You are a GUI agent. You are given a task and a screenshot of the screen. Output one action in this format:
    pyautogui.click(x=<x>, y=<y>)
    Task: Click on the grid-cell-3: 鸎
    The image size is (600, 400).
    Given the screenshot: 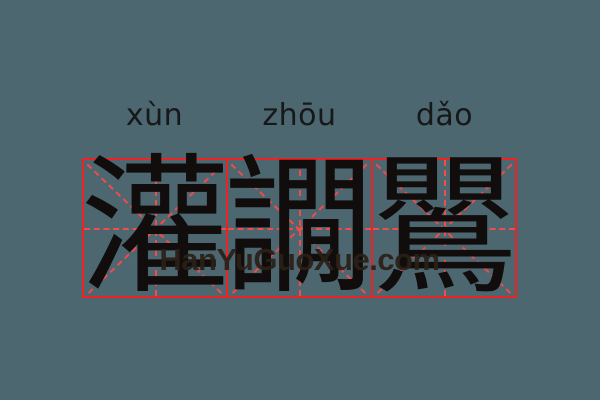 What is the action you would take?
    pyautogui.click(x=444, y=228)
    